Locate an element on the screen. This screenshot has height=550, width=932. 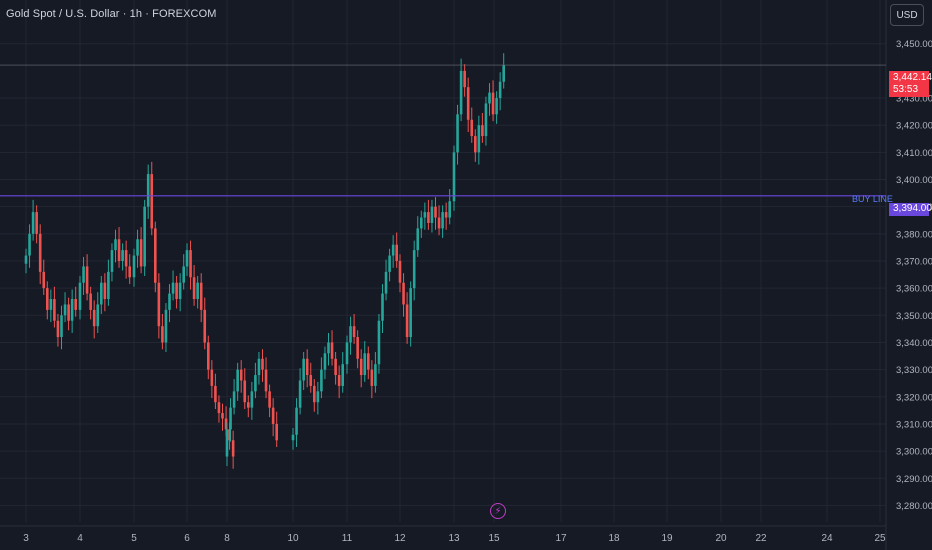
y-tick-label: 3,290.00 is located at coordinates (914, 479).